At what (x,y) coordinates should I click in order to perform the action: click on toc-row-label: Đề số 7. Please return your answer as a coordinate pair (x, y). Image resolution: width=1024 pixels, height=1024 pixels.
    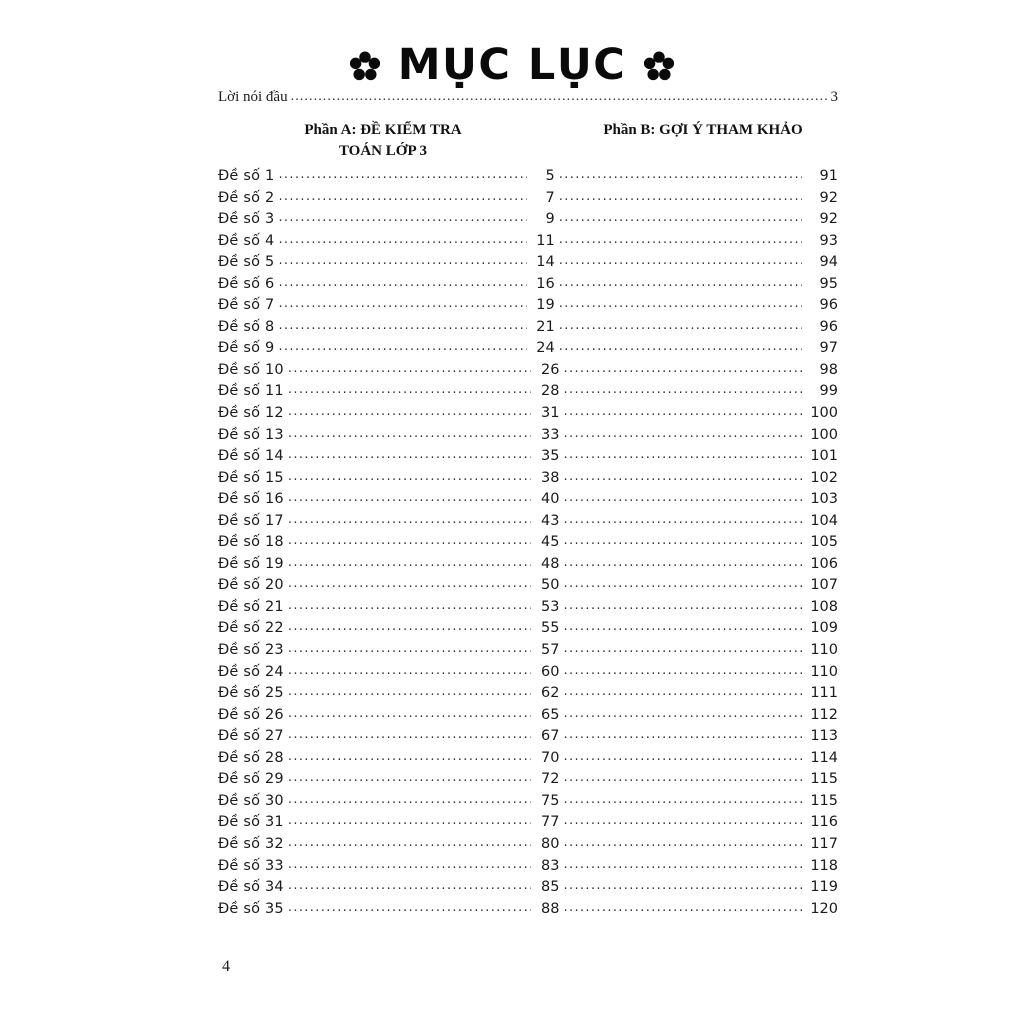
    Looking at the image, I should click on (246, 305).